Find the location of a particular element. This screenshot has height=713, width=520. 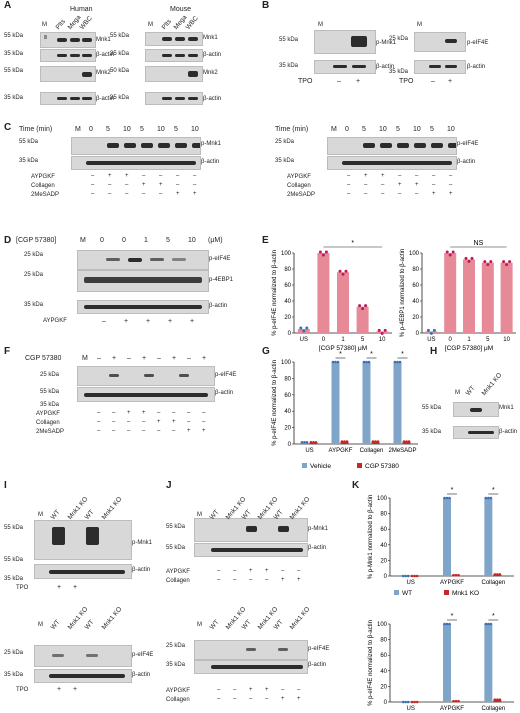

x-tick: 0 is located at coordinates (324, 340).